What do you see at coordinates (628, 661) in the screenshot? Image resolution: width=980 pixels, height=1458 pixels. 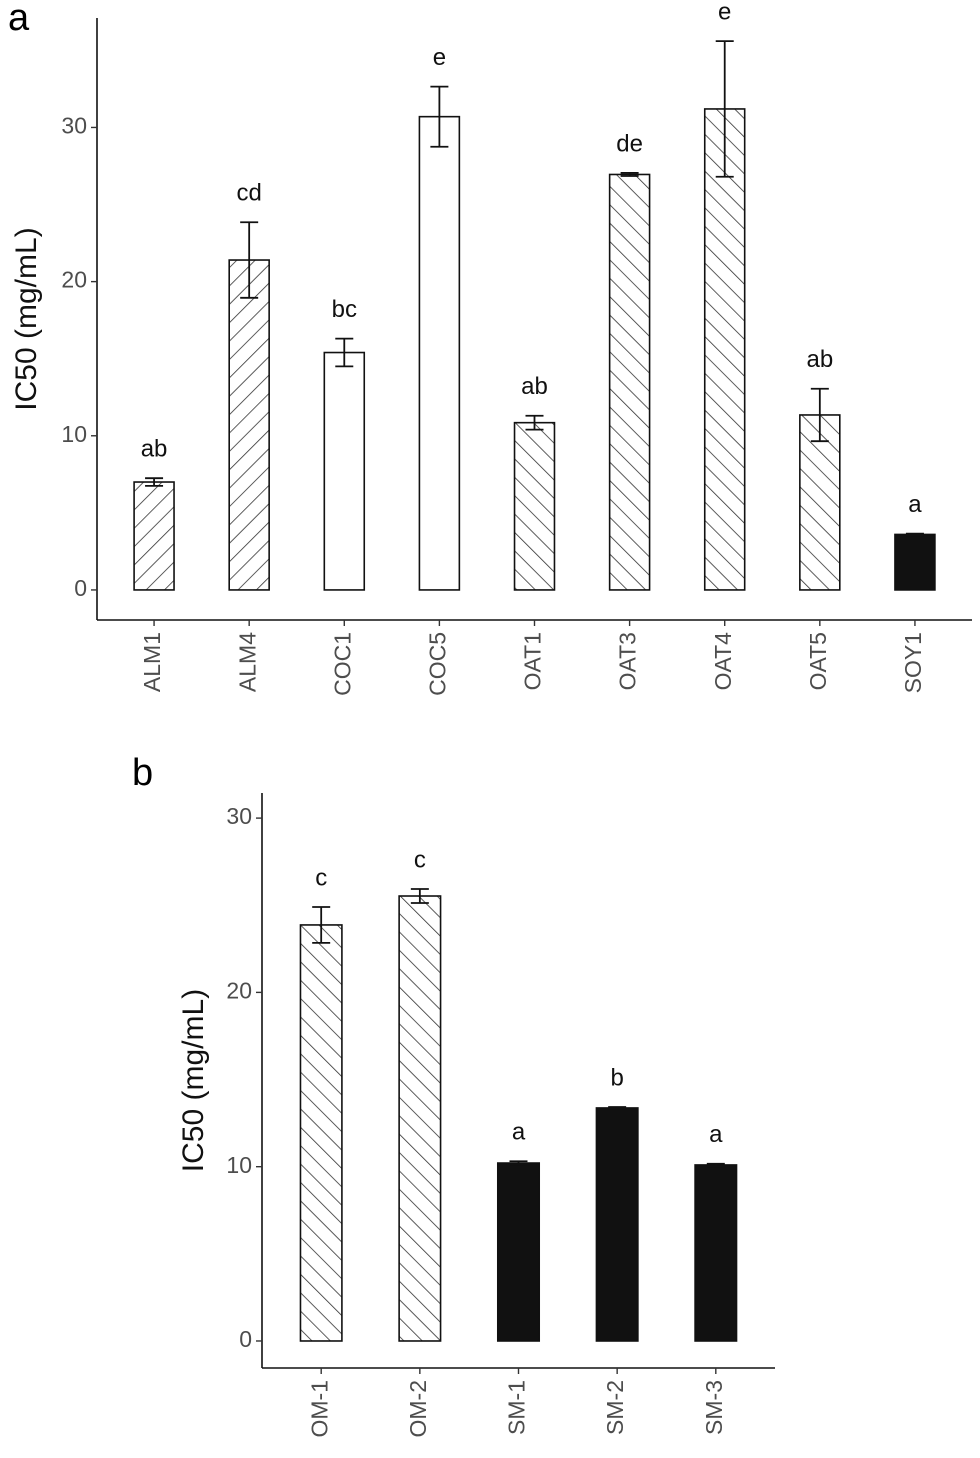 I see `x-tick-label: OAT3` at bounding box center [628, 661].